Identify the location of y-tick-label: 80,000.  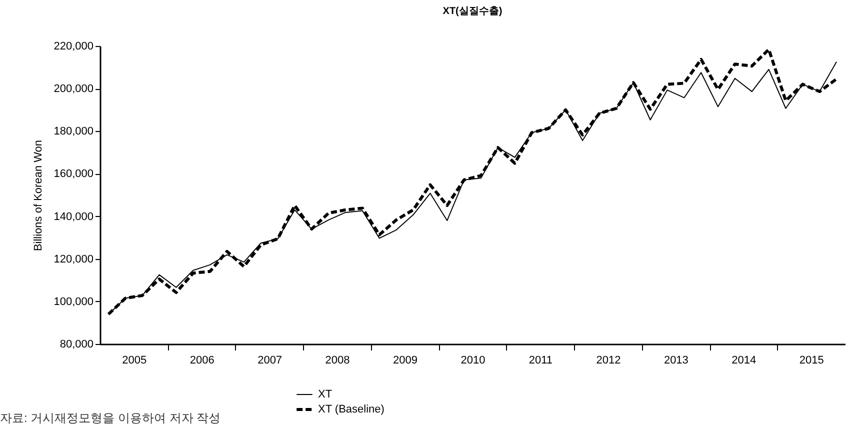
(77, 344).